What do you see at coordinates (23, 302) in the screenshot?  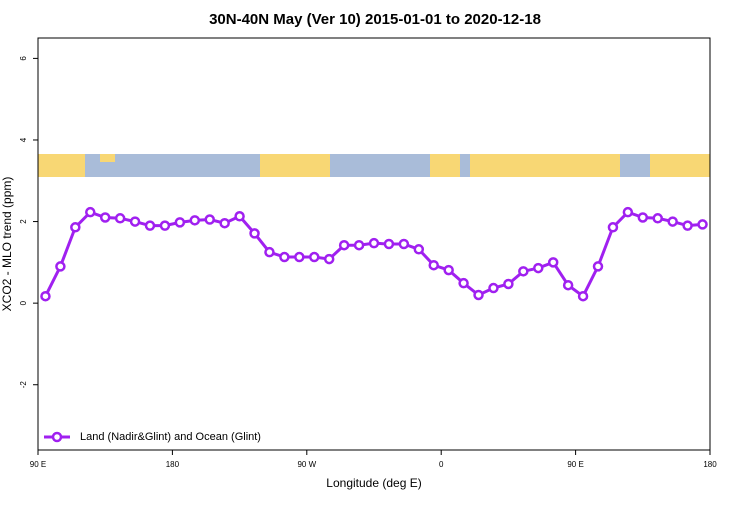 I see `y-tick-label: 0` at bounding box center [23, 302].